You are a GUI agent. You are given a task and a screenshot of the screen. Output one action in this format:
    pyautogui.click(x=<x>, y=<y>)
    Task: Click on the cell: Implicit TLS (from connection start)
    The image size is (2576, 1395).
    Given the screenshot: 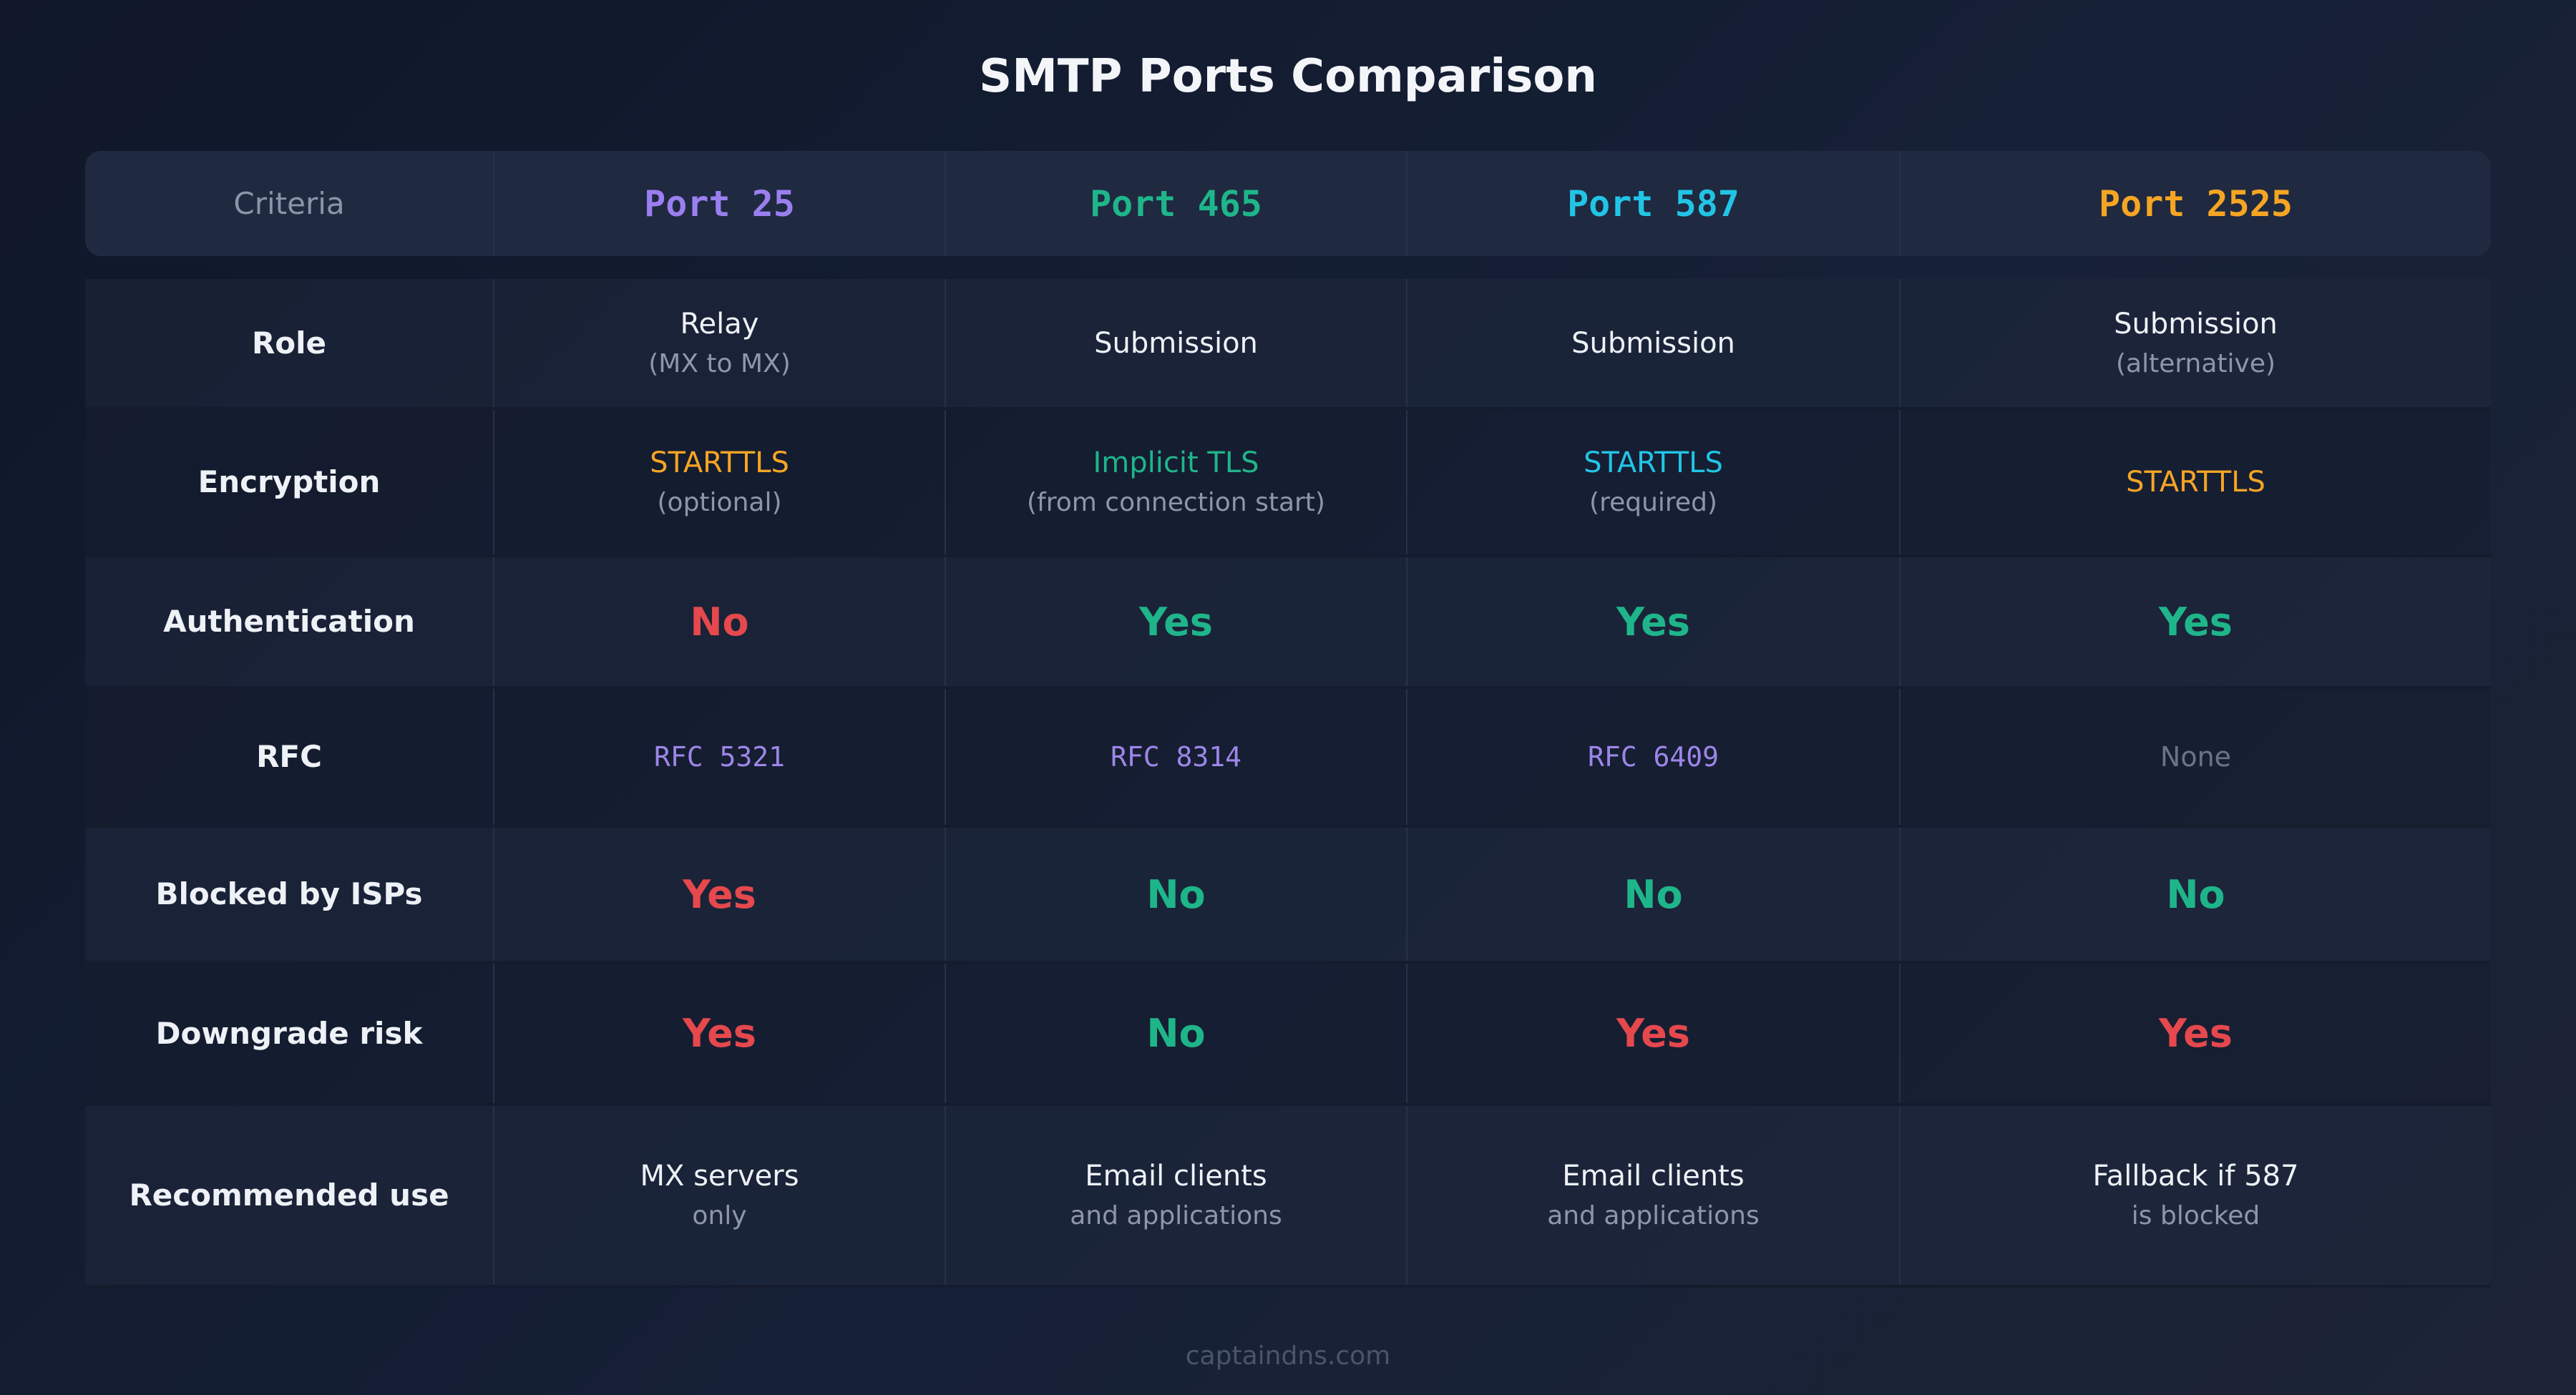 What is the action you would take?
    pyautogui.click(x=1175, y=482)
    